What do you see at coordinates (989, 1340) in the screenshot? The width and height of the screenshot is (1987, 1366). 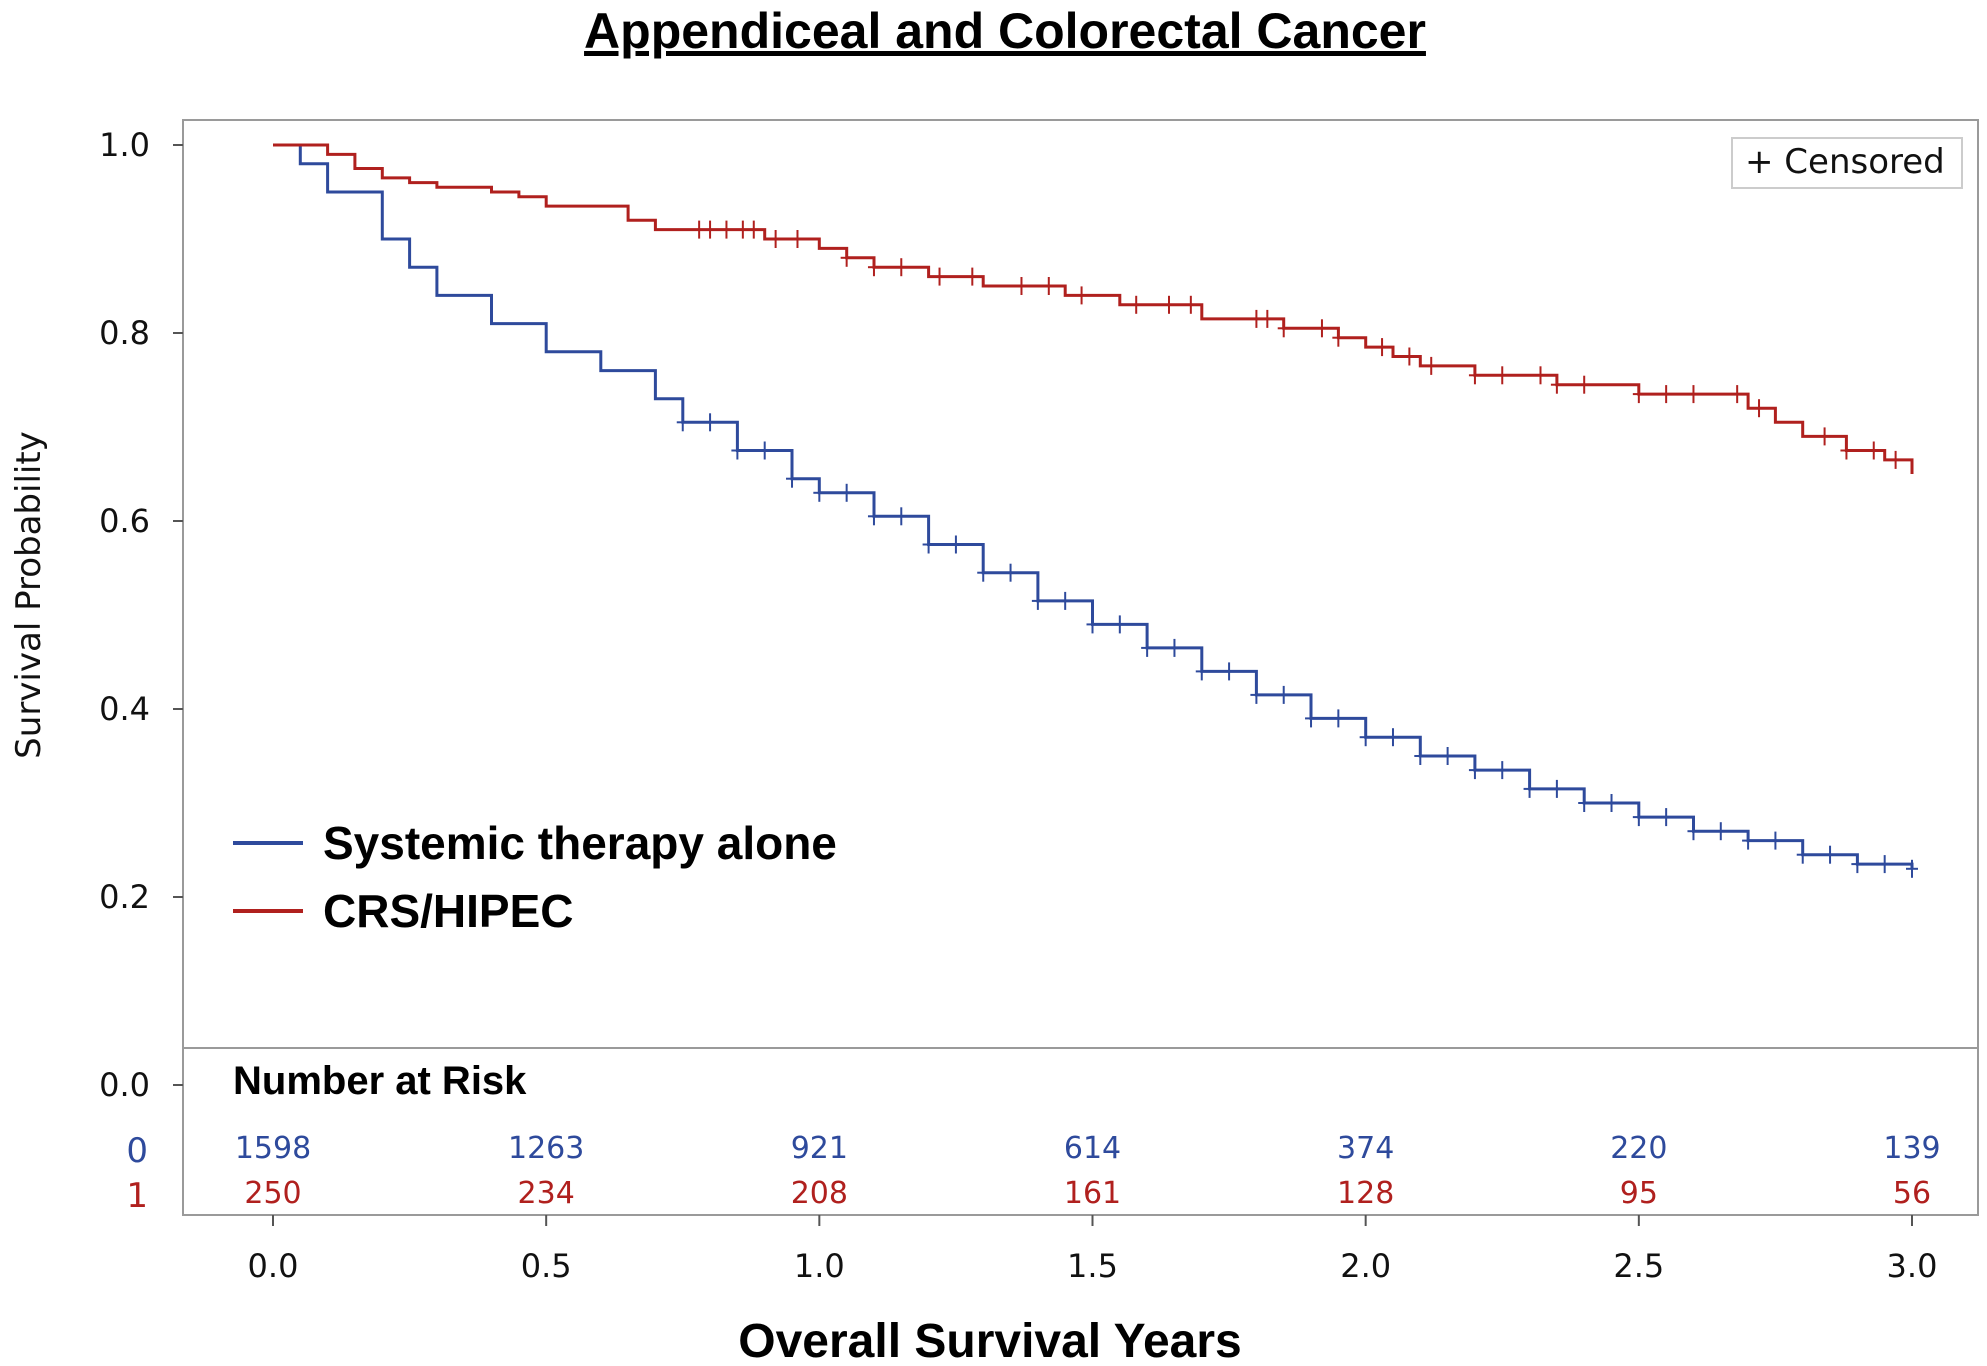 I see `x-axis-label: Overall Survival Years` at bounding box center [989, 1340].